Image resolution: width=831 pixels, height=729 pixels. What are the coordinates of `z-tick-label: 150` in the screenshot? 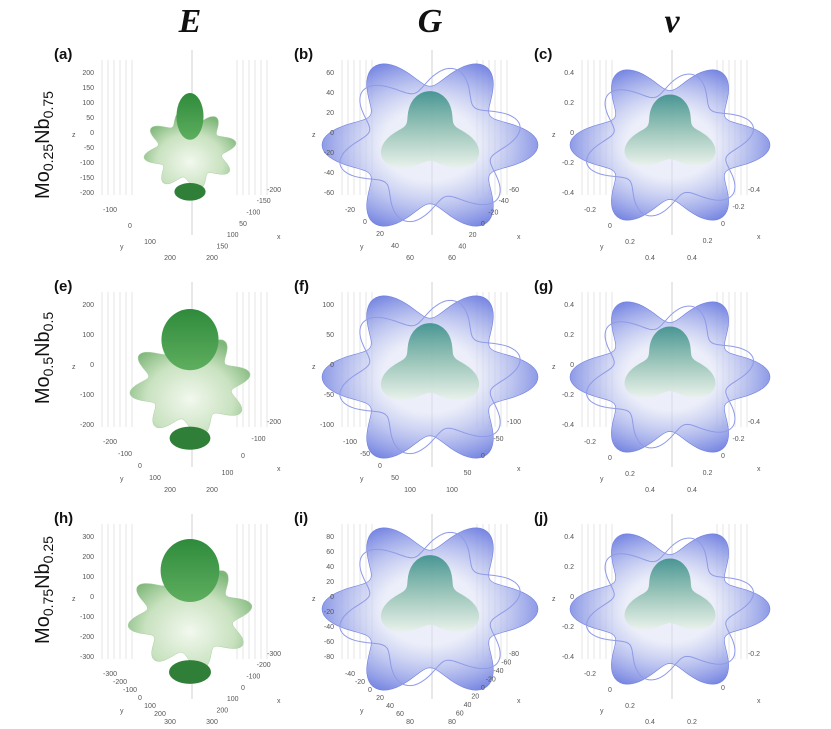 It's located at (88, 88).